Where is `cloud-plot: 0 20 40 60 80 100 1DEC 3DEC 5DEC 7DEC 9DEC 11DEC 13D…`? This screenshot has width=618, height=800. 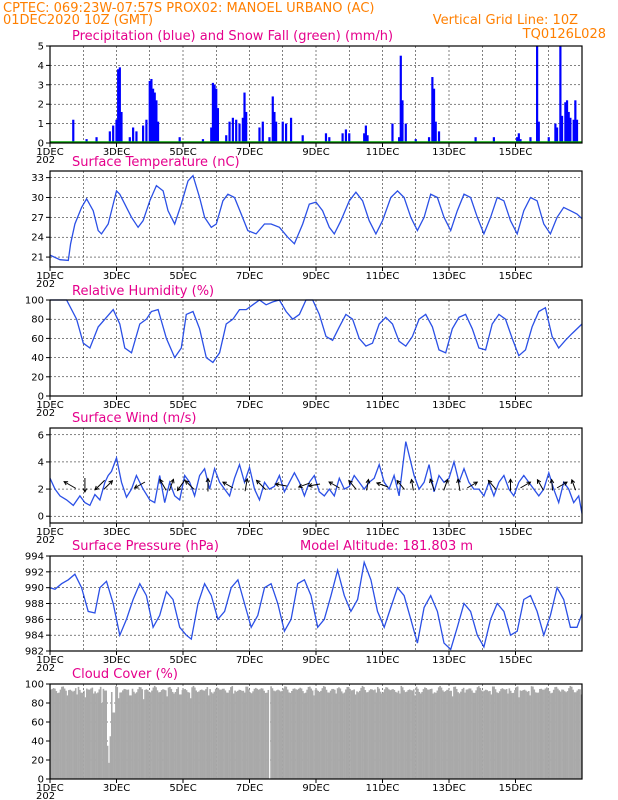
cloud-plot: 0 20 40 60 80 100 1DEC 3DEC 5DEC 7DEC 9DEC 11DEC 13D… is located at coordinates (304, 740).